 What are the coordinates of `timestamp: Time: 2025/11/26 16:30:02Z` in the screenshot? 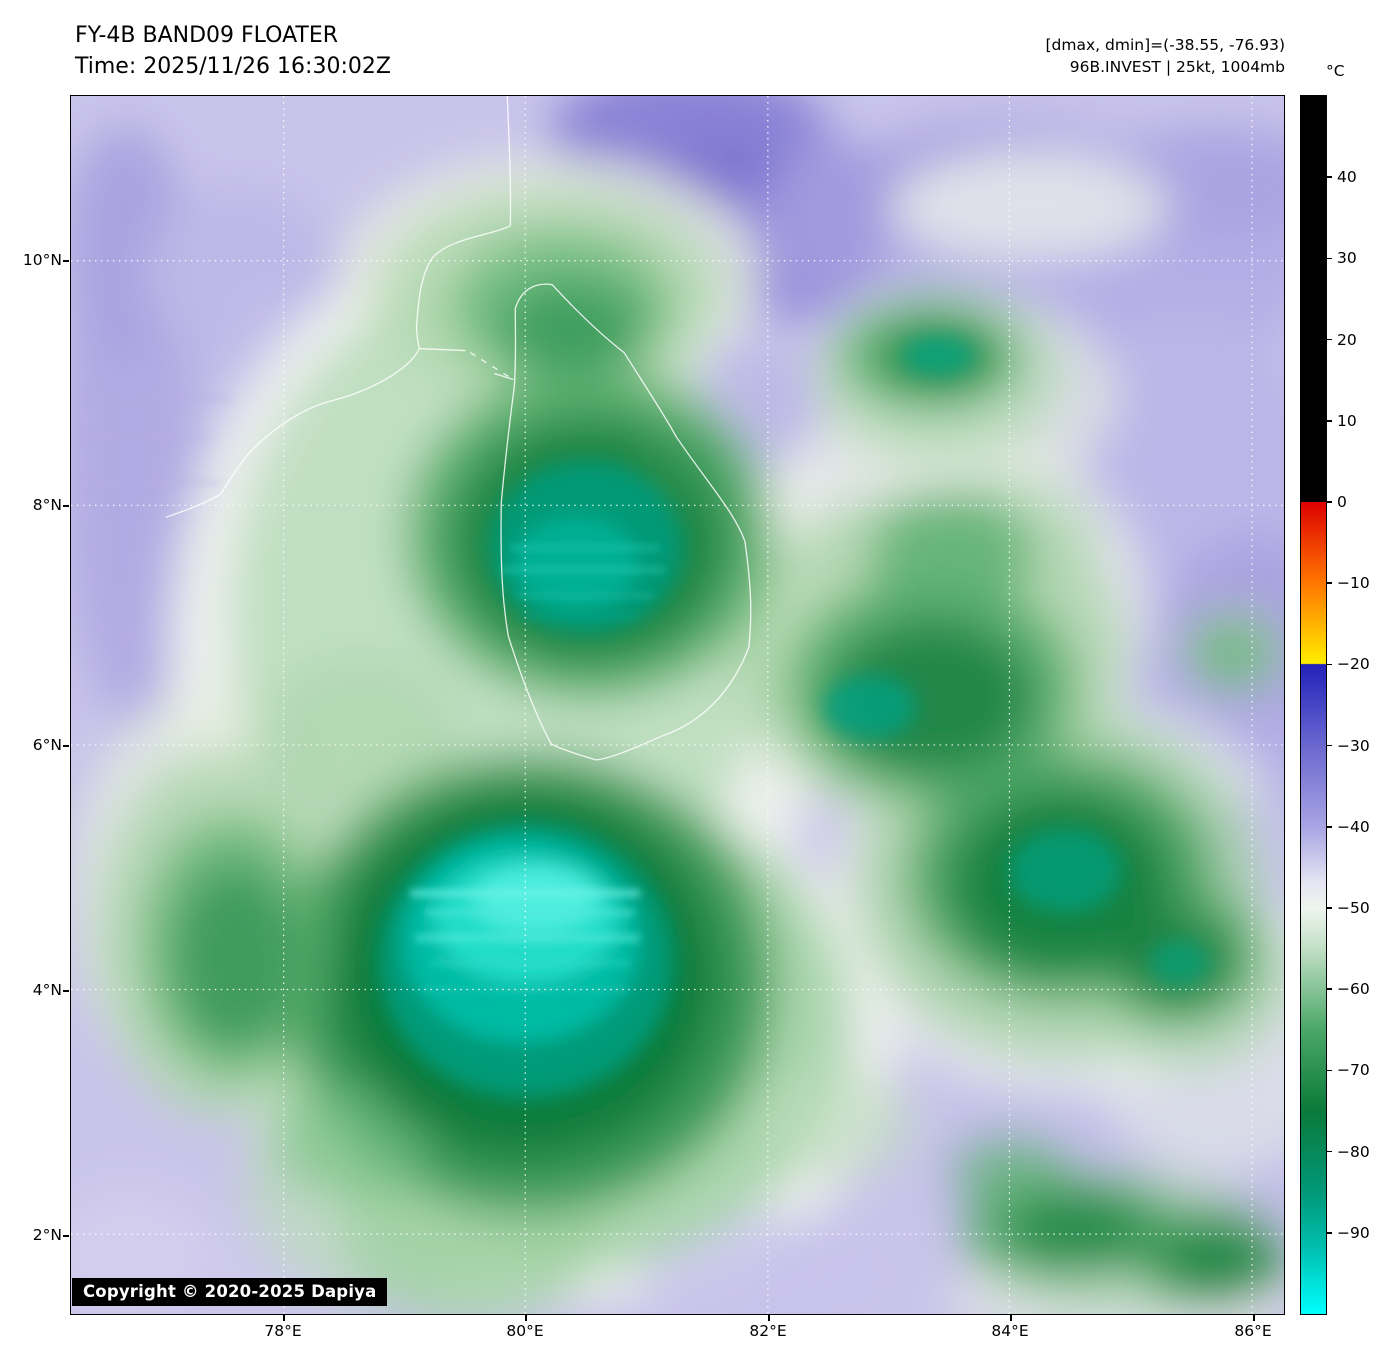 It's located at (233, 66).